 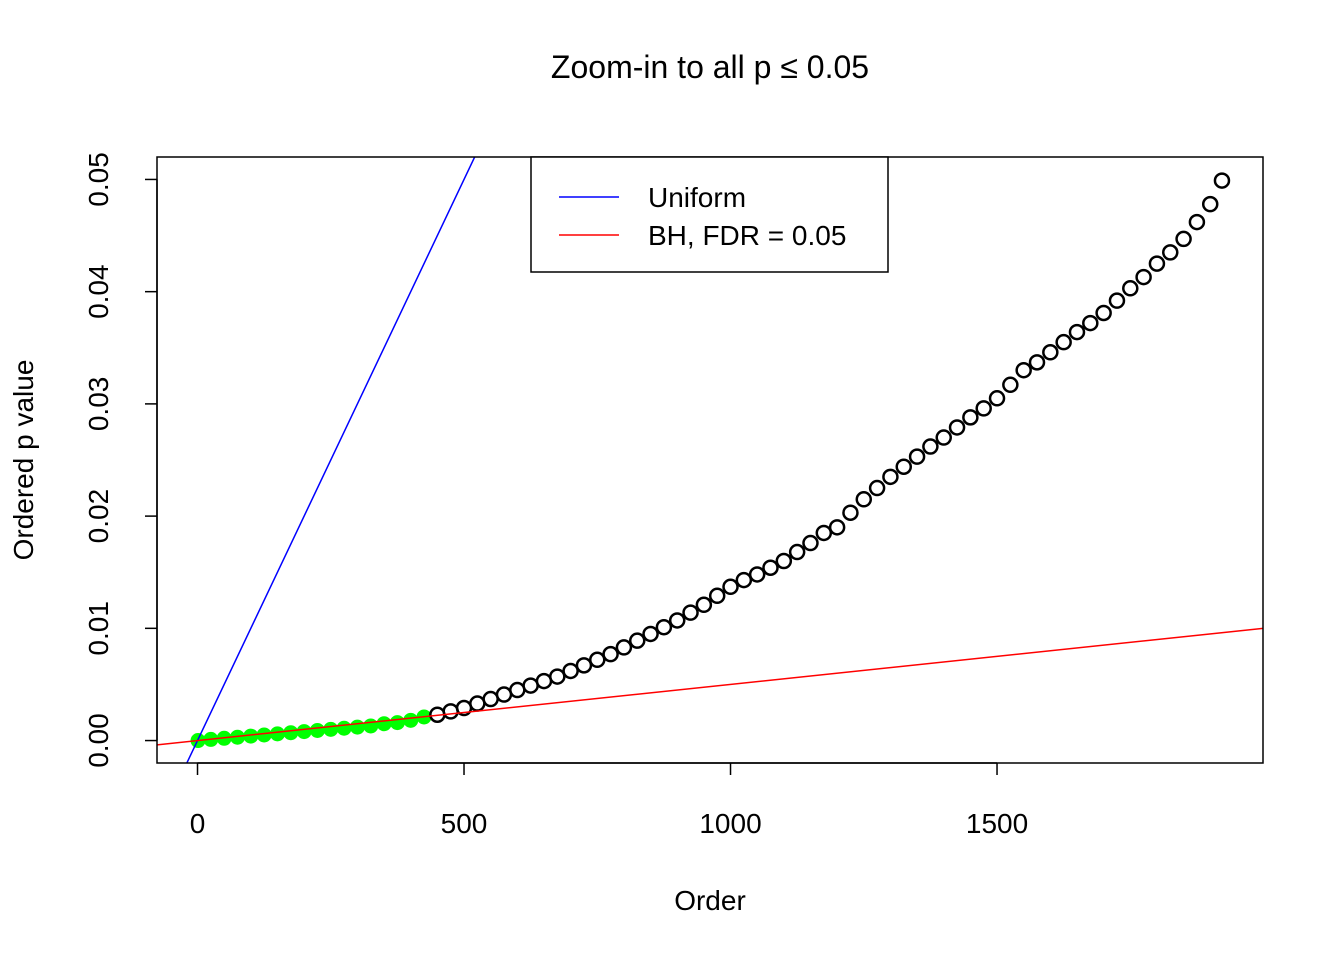 What do you see at coordinates (464, 823) in the screenshot?
I see `x-tick-label: 500` at bounding box center [464, 823].